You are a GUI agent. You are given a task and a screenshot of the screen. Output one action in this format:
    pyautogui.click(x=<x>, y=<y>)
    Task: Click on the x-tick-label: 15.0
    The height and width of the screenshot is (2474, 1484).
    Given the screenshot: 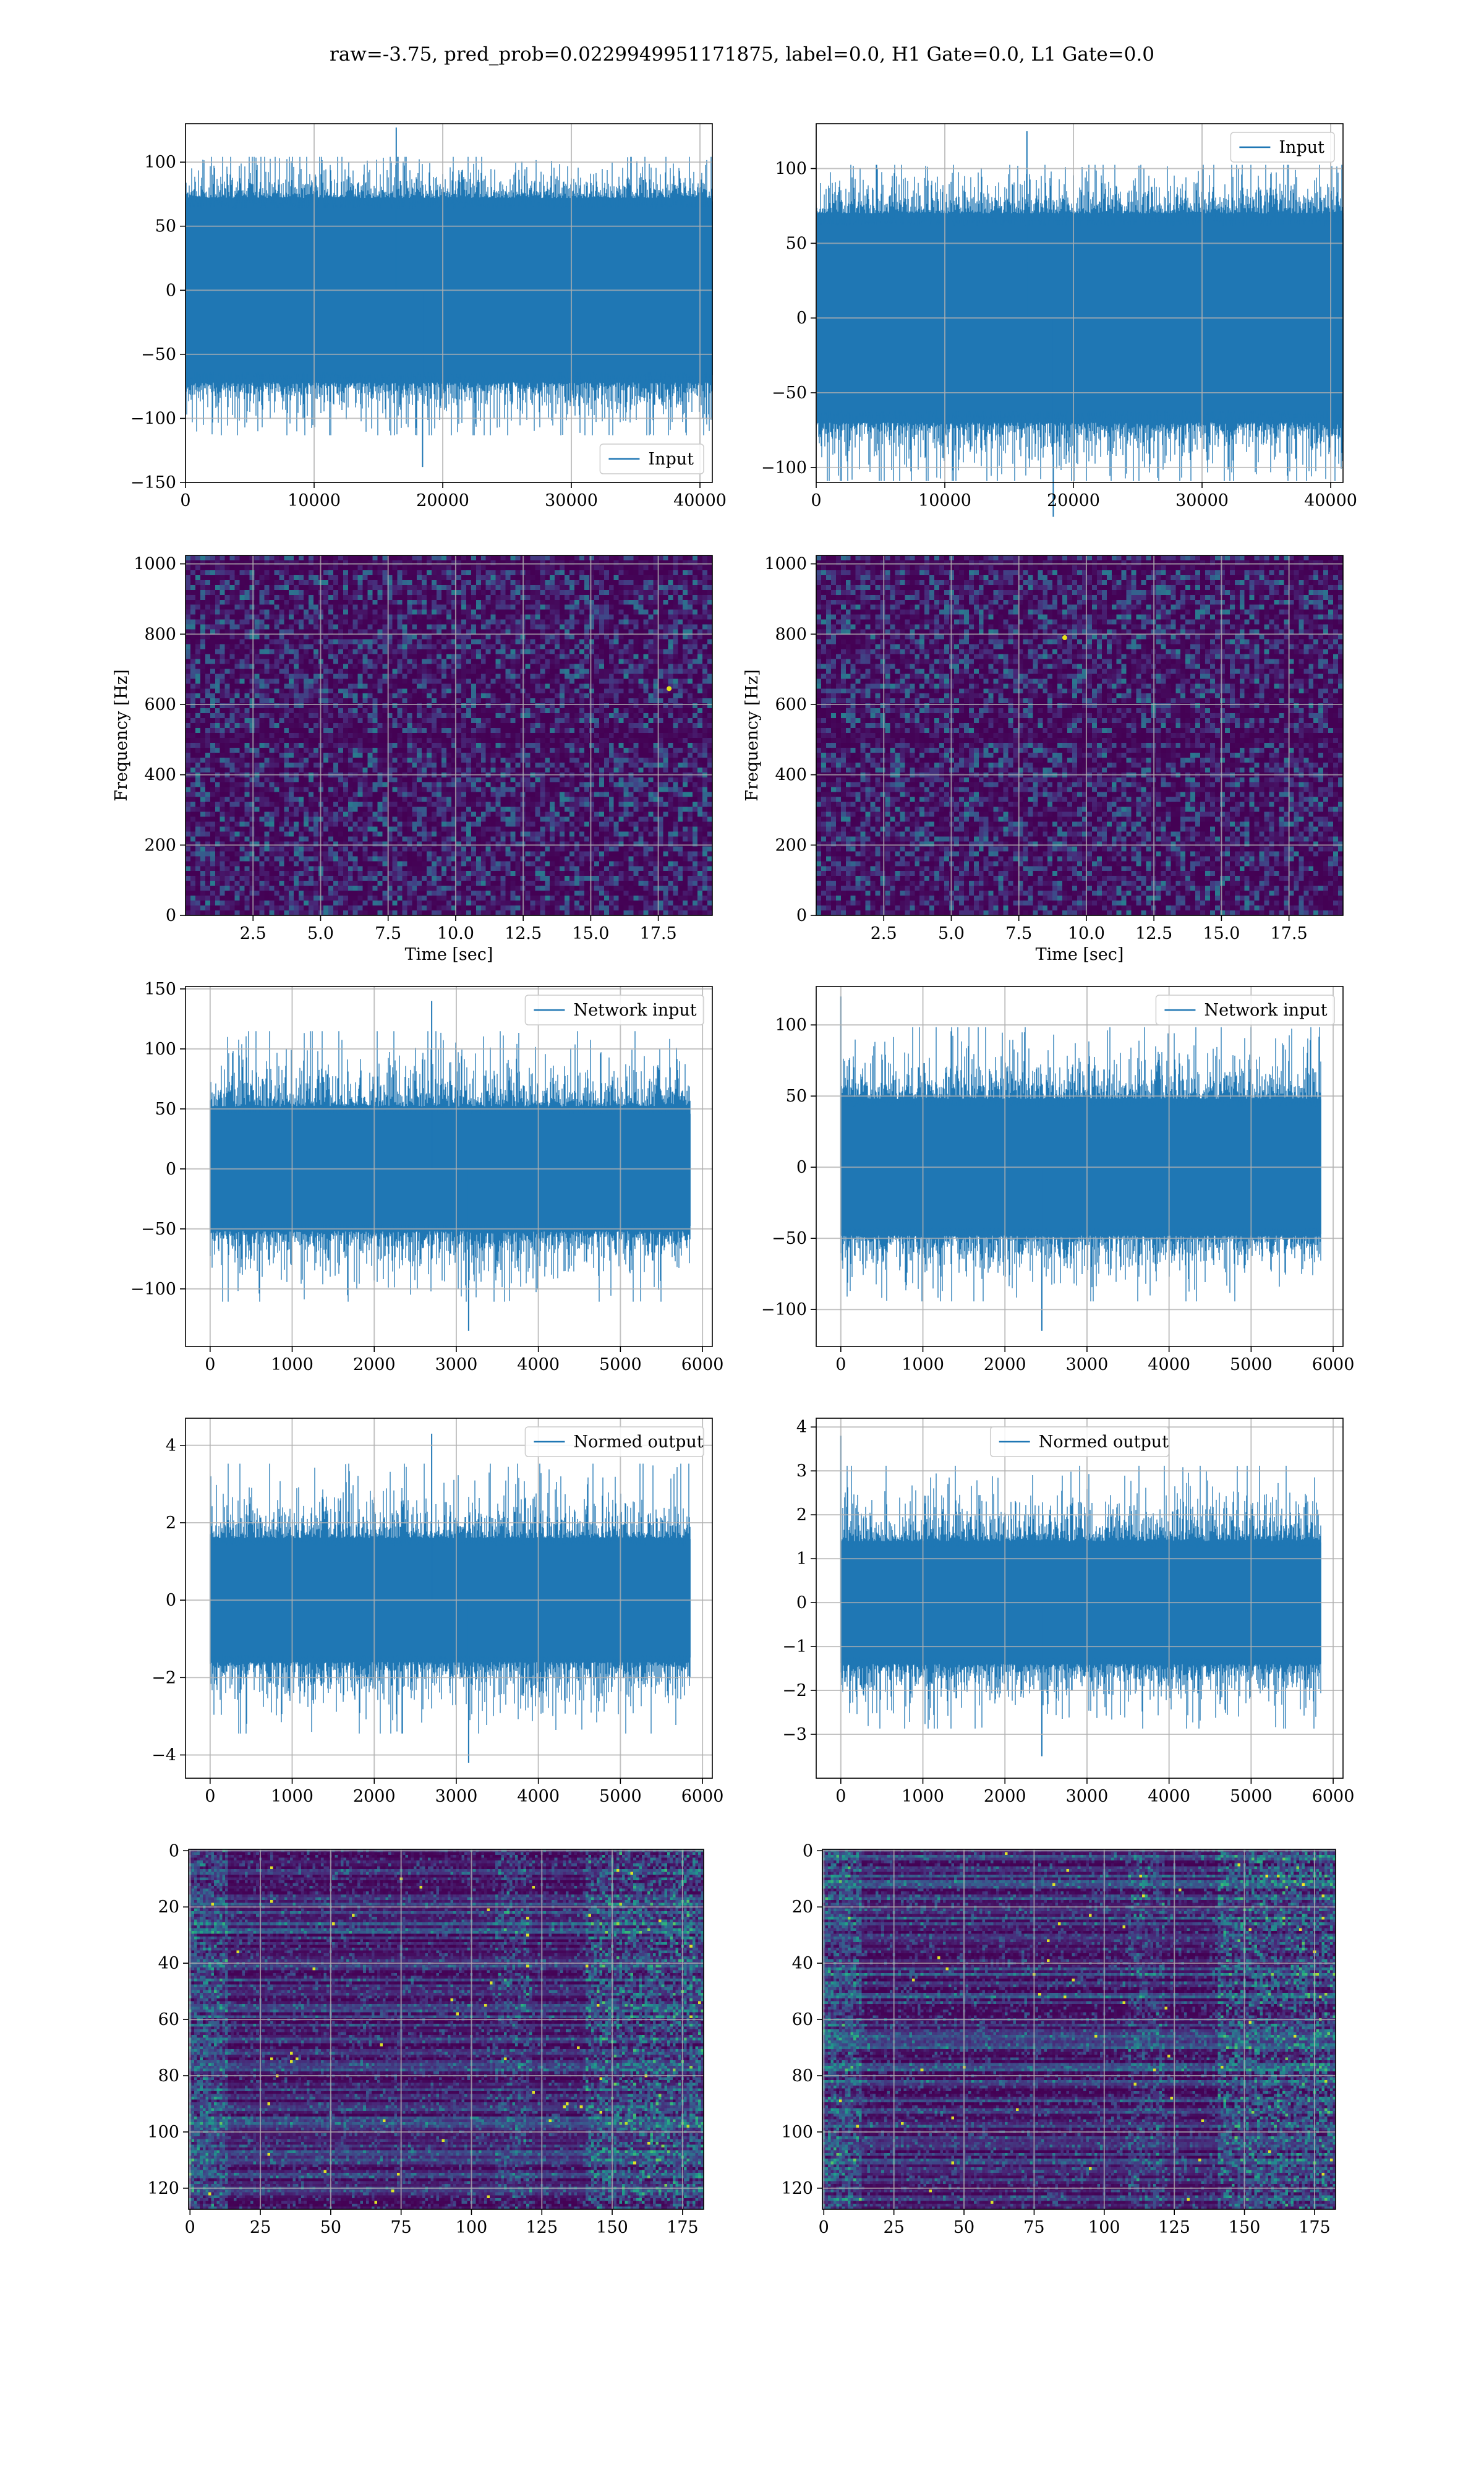 What is the action you would take?
    pyautogui.click(x=1221, y=933)
    